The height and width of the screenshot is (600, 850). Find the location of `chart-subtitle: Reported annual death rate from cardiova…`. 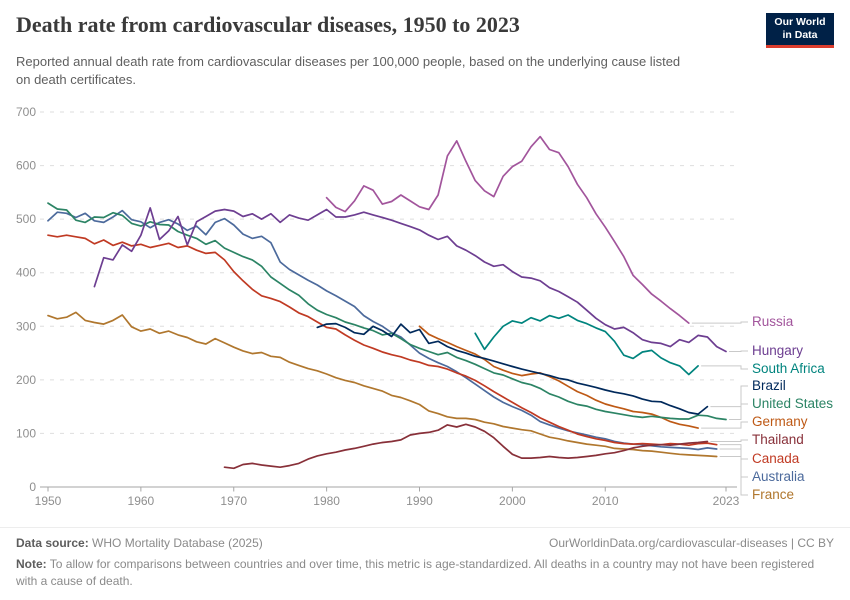

chart-subtitle: Reported annual death rate from cardiova… is located at coordinates (348, 71).